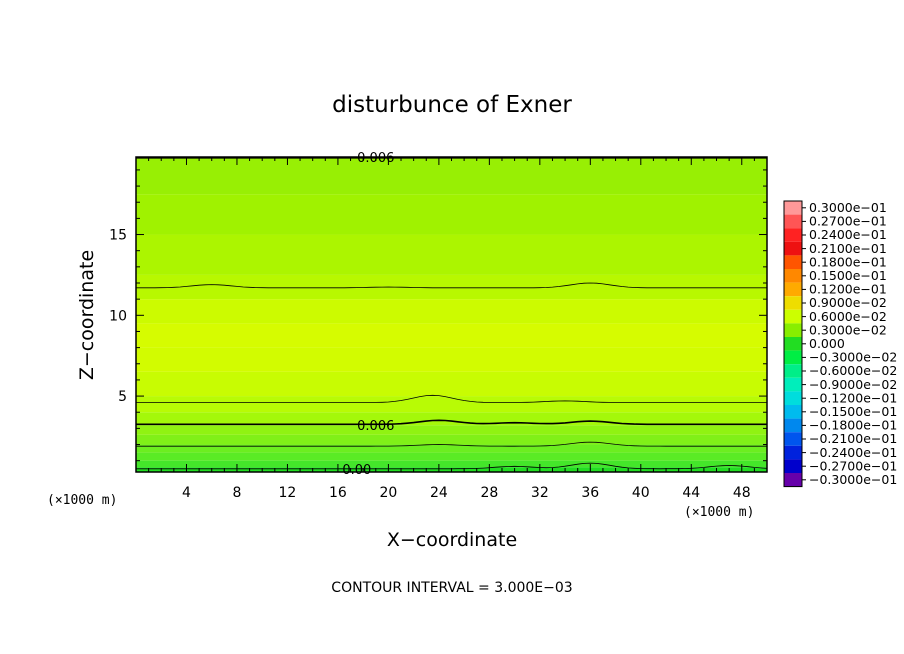  What do you see at coordinates (186, 493) in the screenshot?
I see `x-tick-label: 4` at bounding box center [186, 493].